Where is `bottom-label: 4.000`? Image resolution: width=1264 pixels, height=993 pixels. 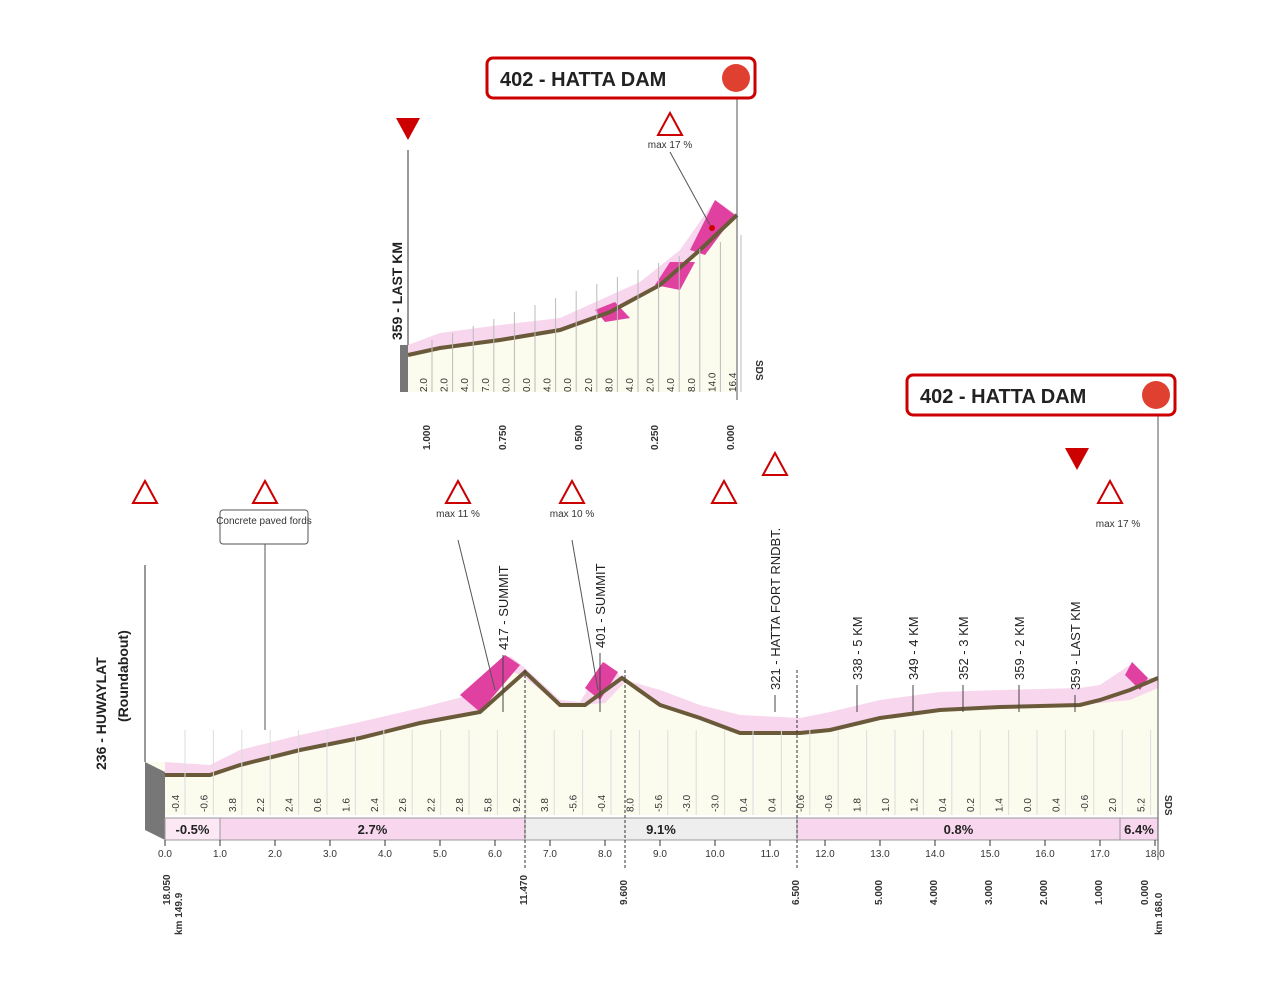 bottom-label: 4.000 is located at coordinates (934, 892).